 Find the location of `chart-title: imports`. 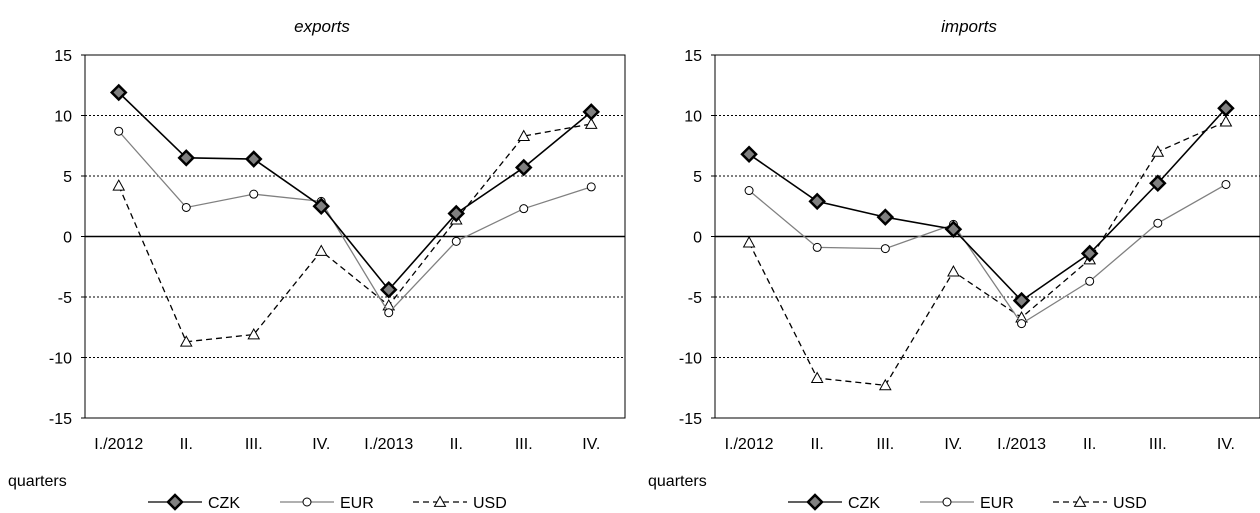

chart-title: imports is located at coordinates (969, 26).